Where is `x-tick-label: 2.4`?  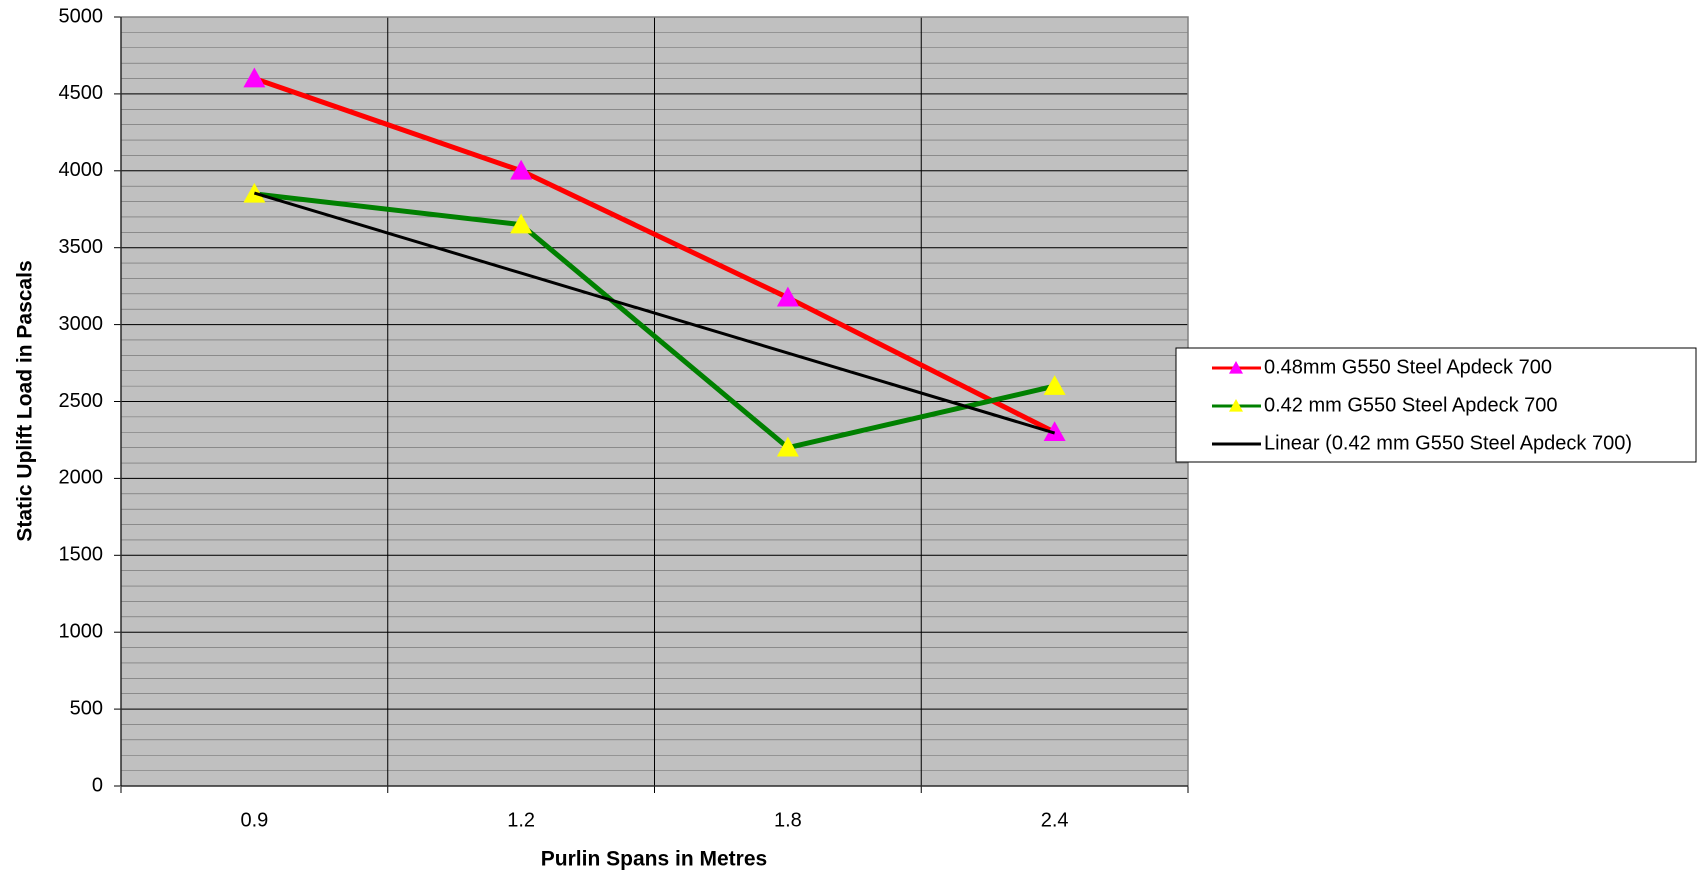
x-tick-label: 2.4 is located at coordinates (1055, 820).